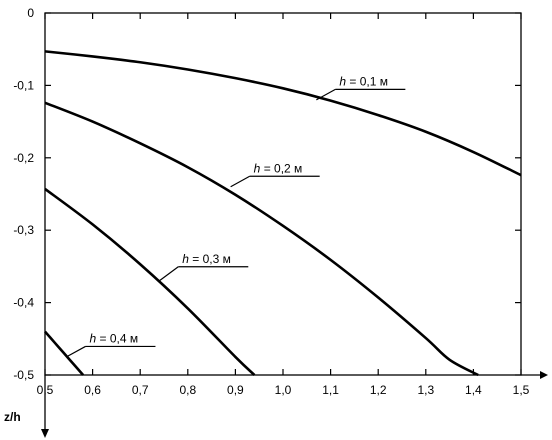  Describe the element at coordinates (278, 168) in the screenshot. I see `curve-label-h-2: h = 0,2 м` at that location.